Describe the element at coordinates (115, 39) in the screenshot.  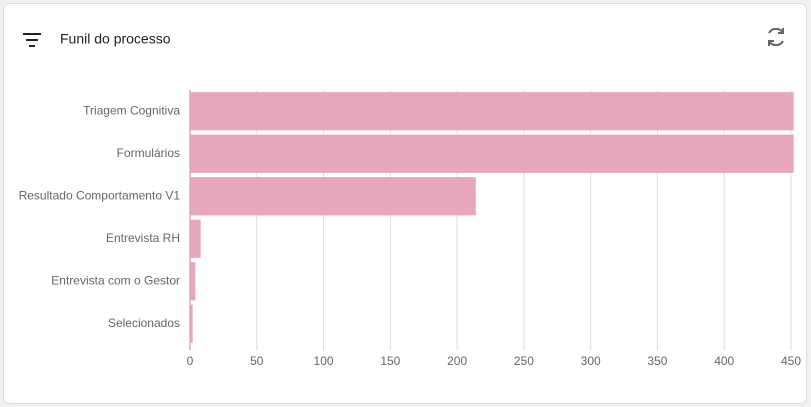
I see `chart-title: Funil do processo` at that location.